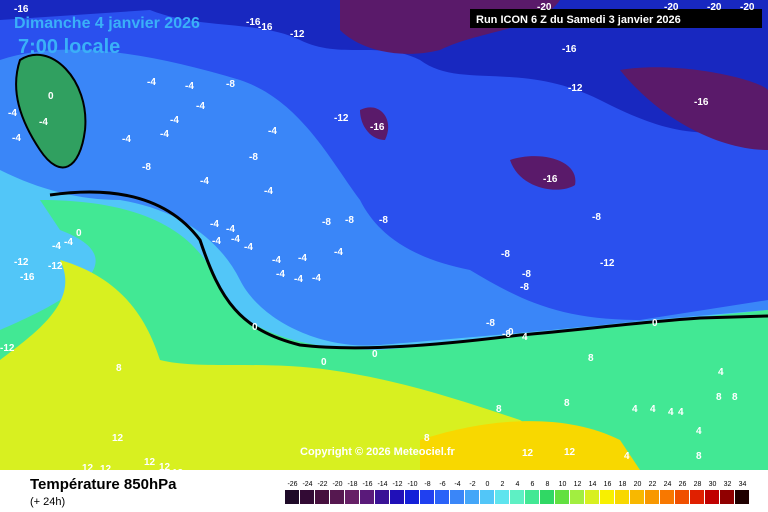 The height and width of the screenshot is (512, 768). Describe the element at coordinates (653, 484) in the screenshot. I see `scale-label: 22` at that location.